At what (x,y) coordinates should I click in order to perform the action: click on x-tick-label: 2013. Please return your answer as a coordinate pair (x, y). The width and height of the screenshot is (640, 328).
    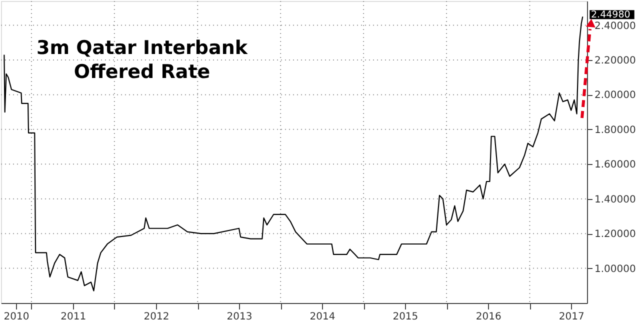
    Looking at the image, I should click on (239, 317).